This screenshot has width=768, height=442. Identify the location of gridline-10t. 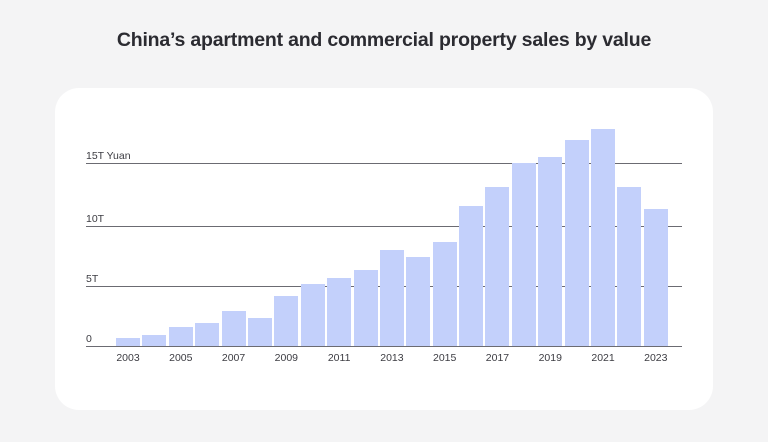
(384, 226).